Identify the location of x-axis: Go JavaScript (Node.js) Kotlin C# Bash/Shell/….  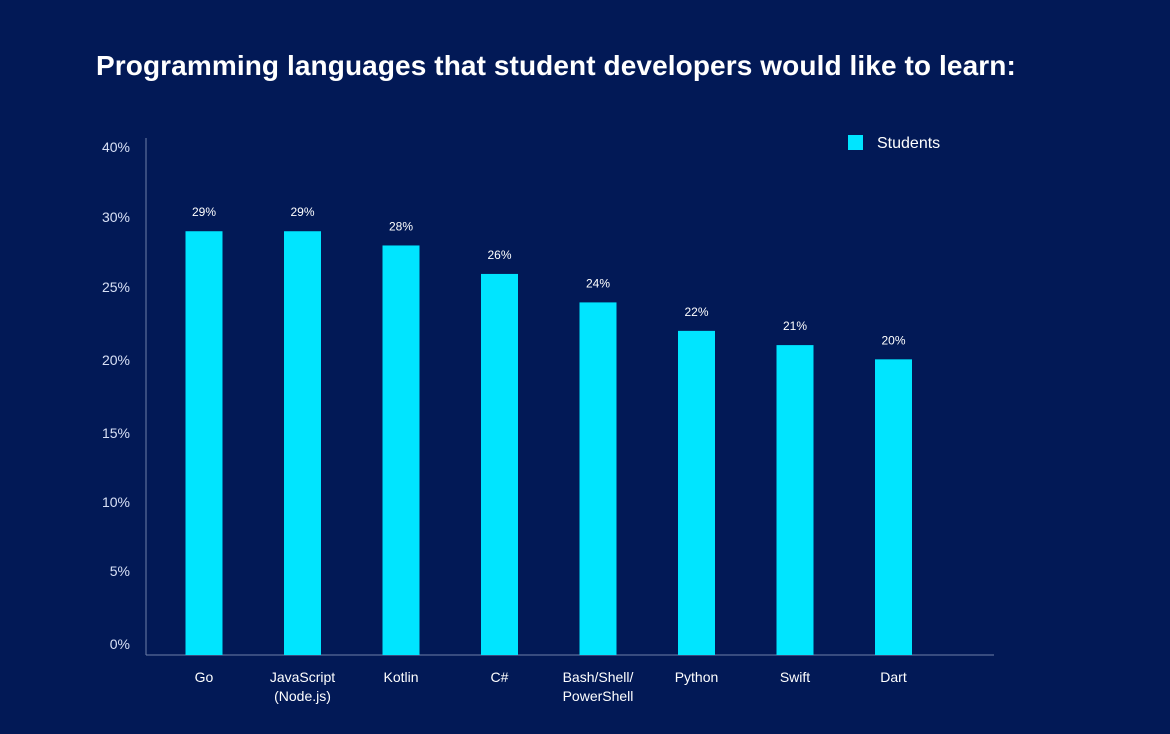
(570, 679).